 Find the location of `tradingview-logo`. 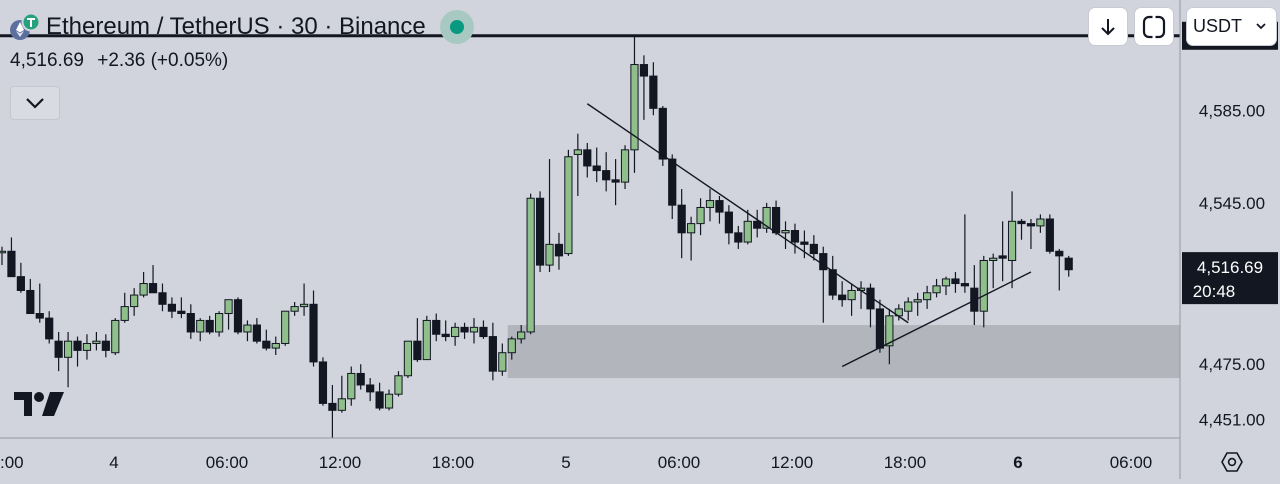

tradingview-logo is located at coordinates (39, 406).